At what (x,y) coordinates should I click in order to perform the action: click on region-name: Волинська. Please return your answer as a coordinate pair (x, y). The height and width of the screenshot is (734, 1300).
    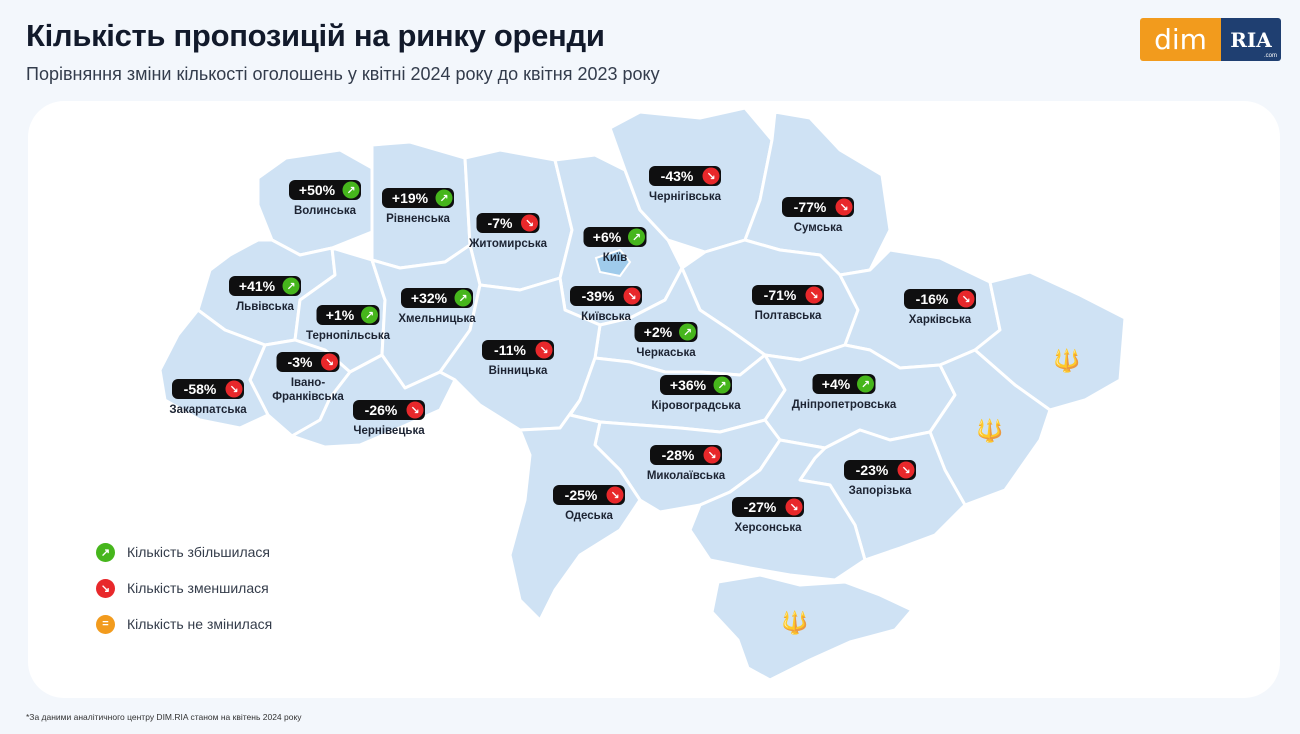
    Looking at the image, I should click on (325, 211).